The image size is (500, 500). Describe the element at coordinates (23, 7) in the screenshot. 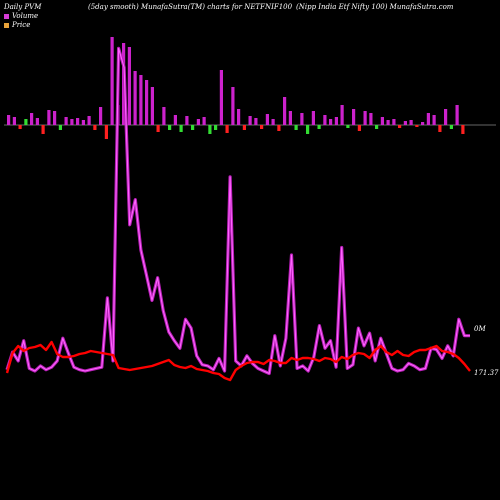

I see `chart-type-label: Daily PVM` at that location.